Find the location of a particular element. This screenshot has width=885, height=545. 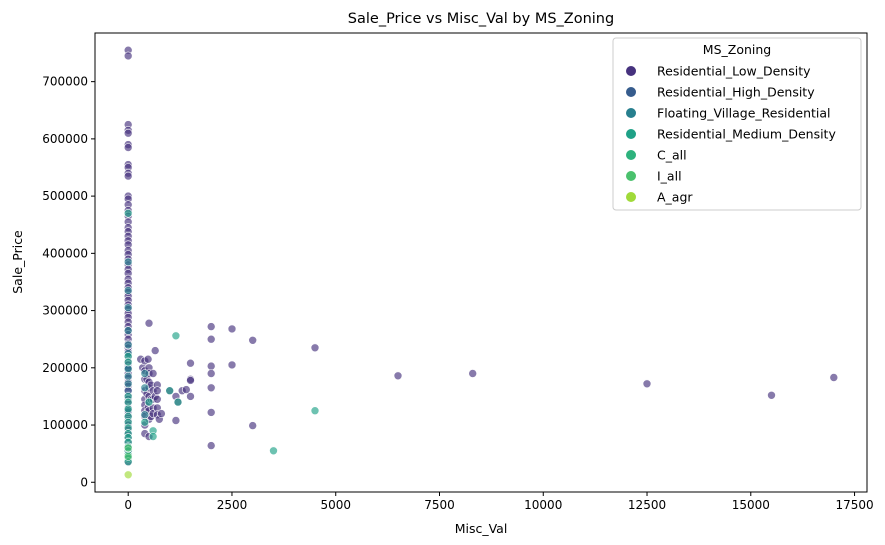

legend-label: I_all is located at coordinates (669, 176).